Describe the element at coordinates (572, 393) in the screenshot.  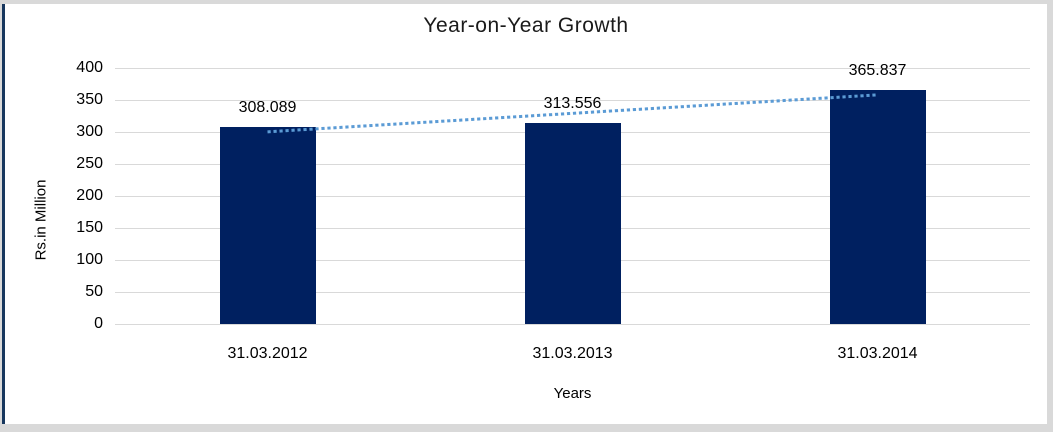
I see `x-axis-title: Years` at that location.